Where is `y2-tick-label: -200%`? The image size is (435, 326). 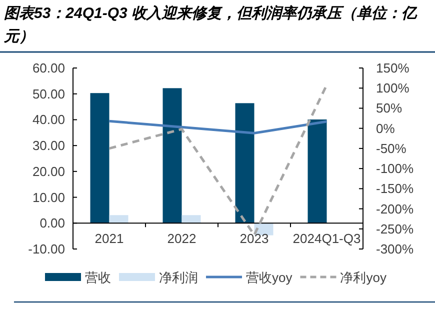 y2-tick-label: -200% is located at coordinates (395, 208).